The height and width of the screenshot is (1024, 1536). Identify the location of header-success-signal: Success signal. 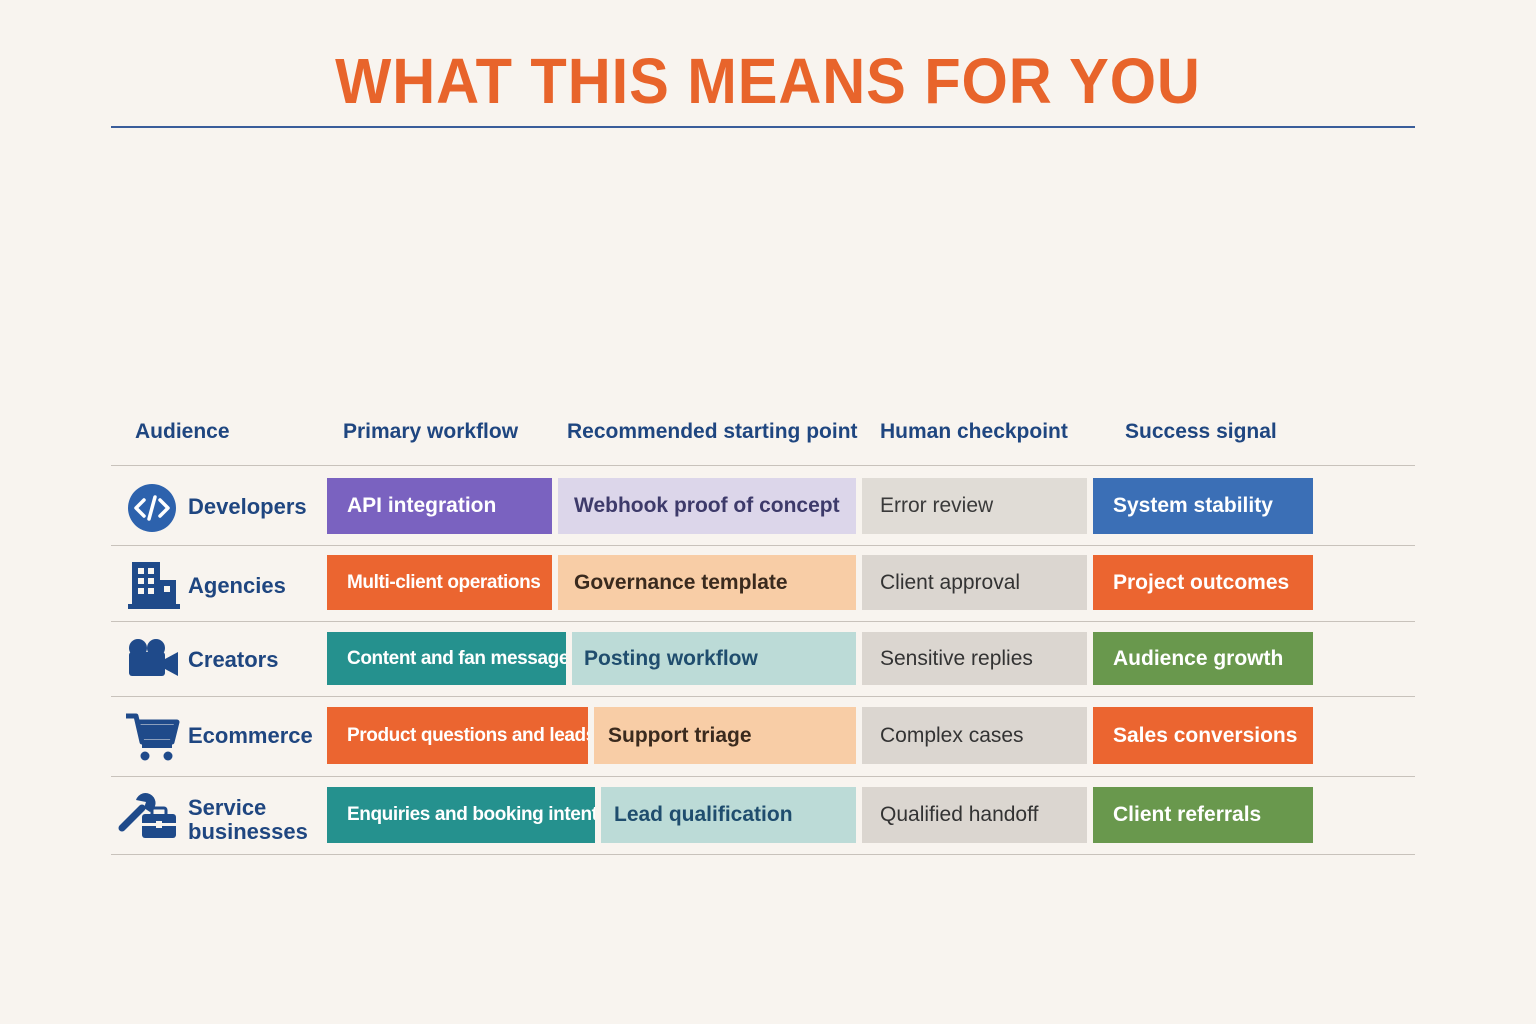
(1201, 431).